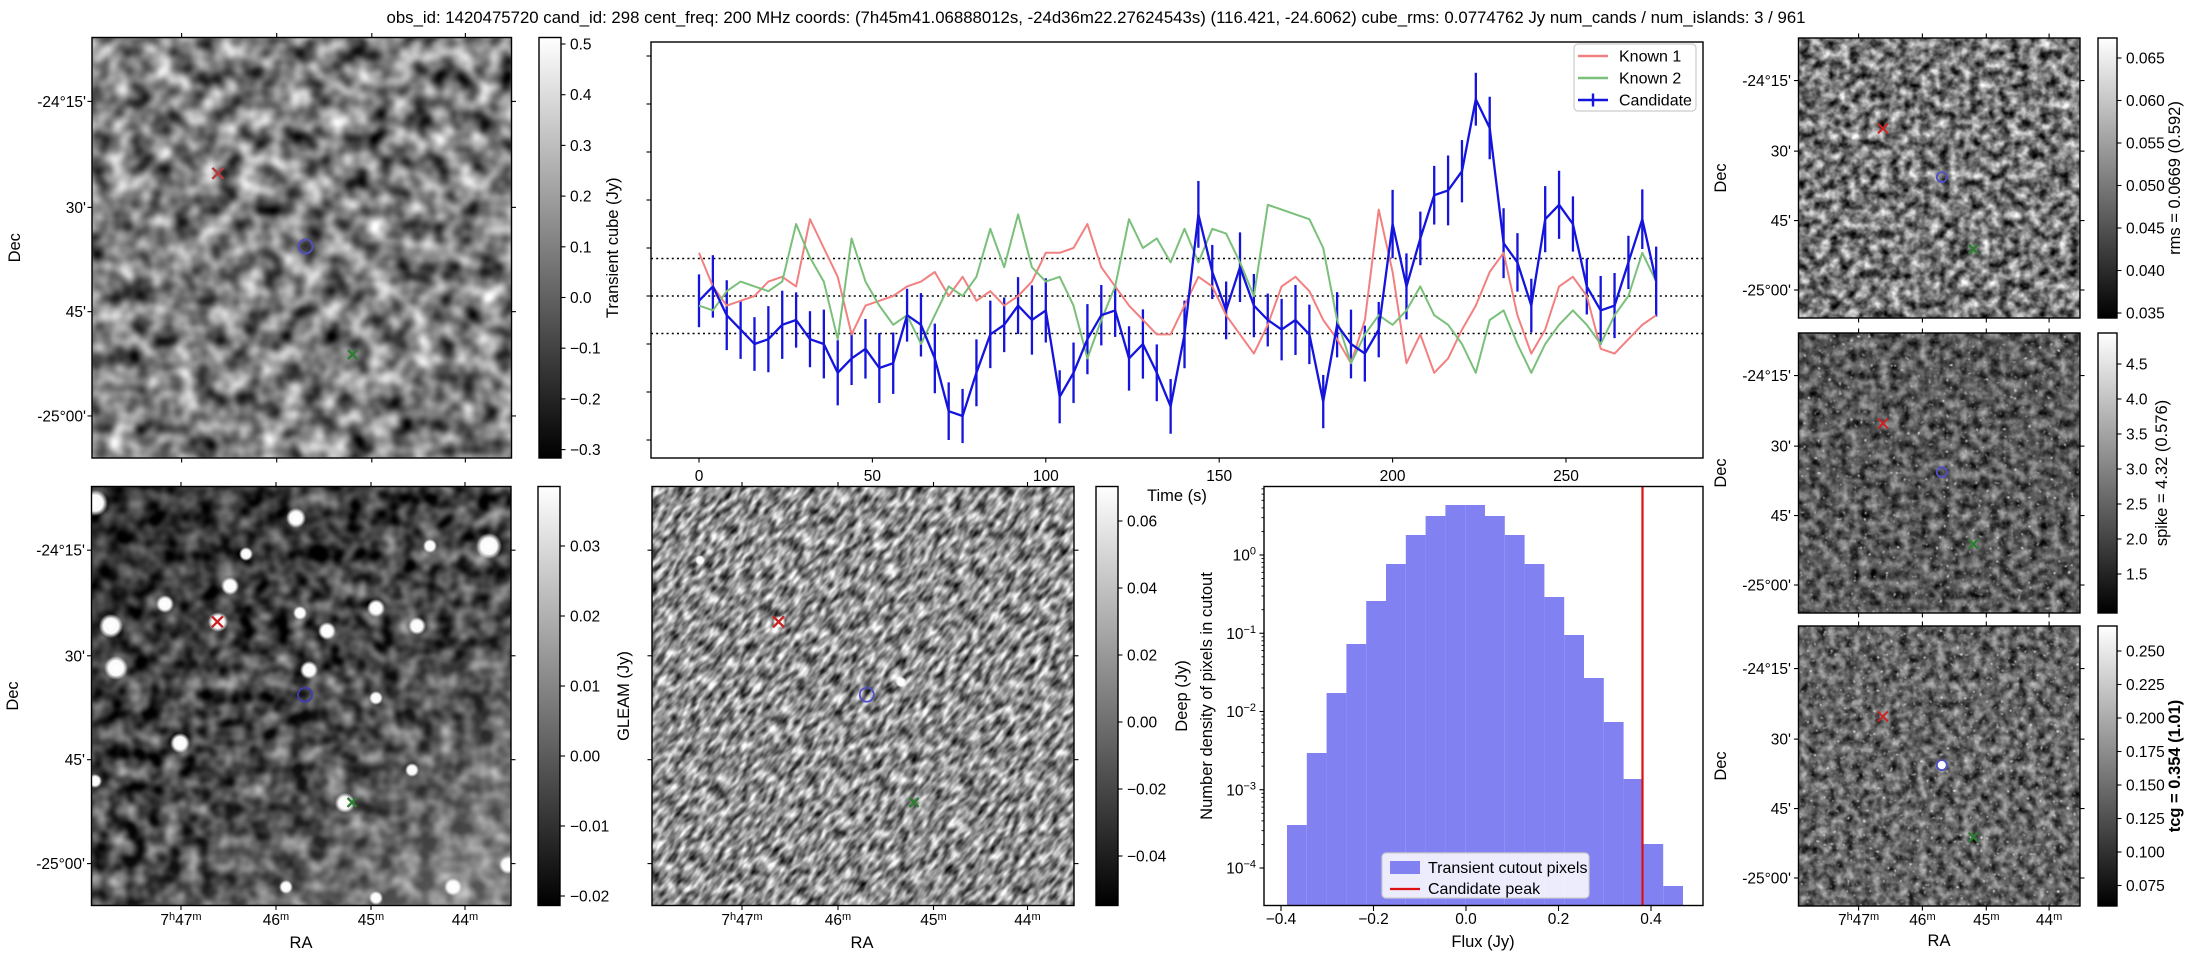 The image size is (2193, 965). What do you see at coordinates (2145, 819) in the screenshot?
I see `svg-text: 0.125` at bounding box center [2145, 819].